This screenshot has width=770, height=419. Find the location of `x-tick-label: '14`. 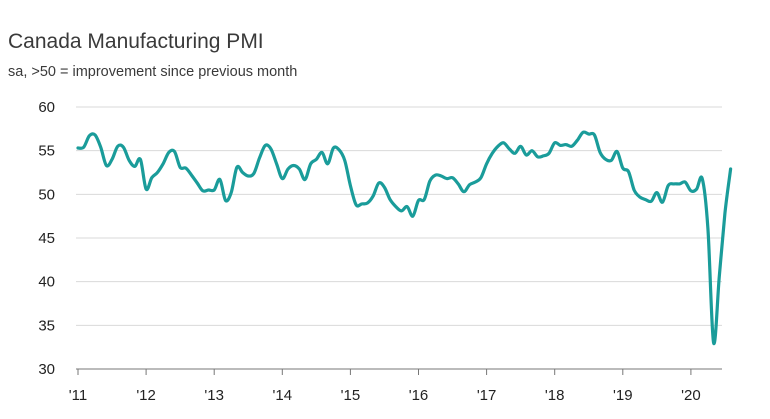

x-tick-label: '14 is located at coordinates (283, 395).